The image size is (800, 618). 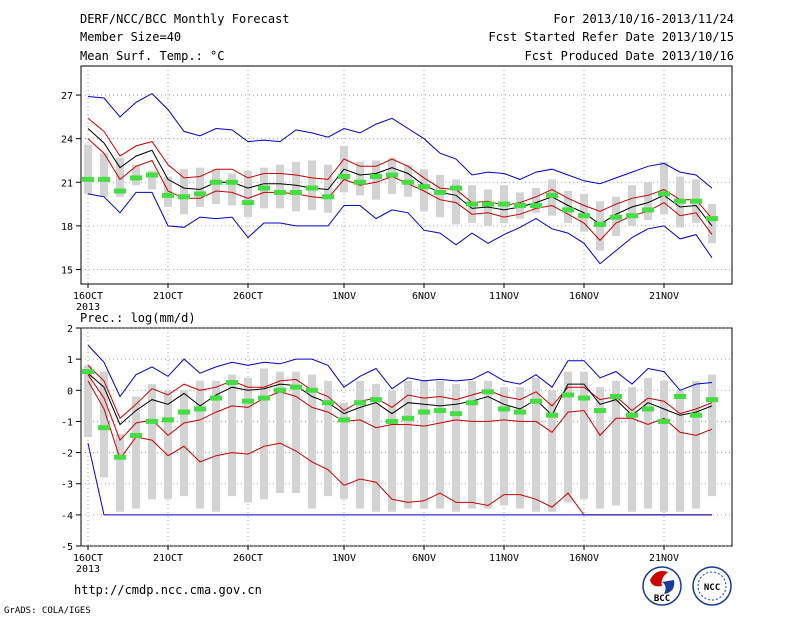 I want to click on forecast-period: For 2013/10/16-2013/11/24, so click(x=643, y=19).